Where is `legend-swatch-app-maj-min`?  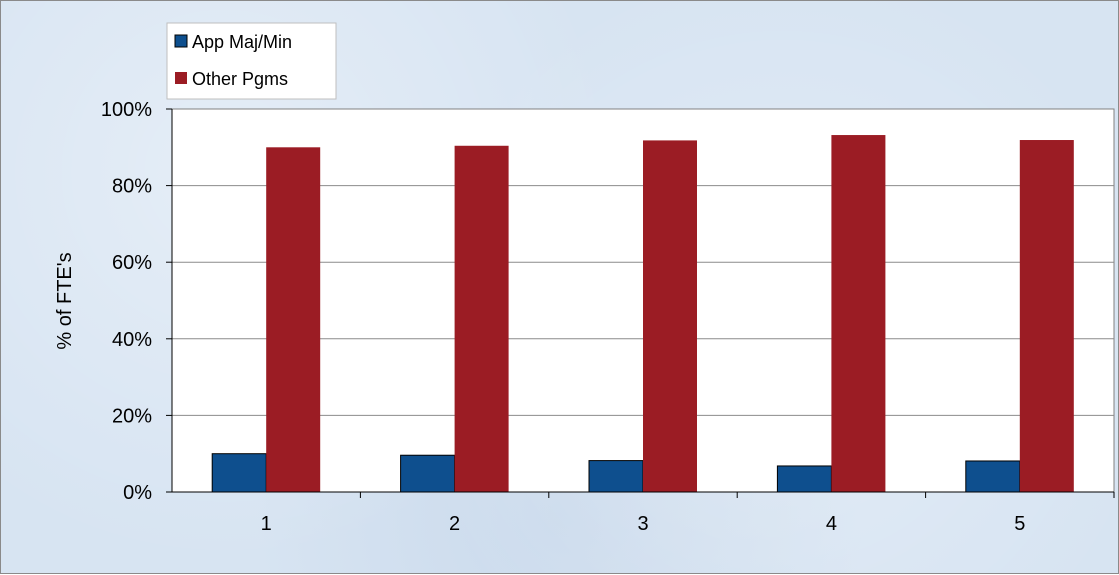 legend-swatch-app-maj-min is located at coordinates (181, 41).